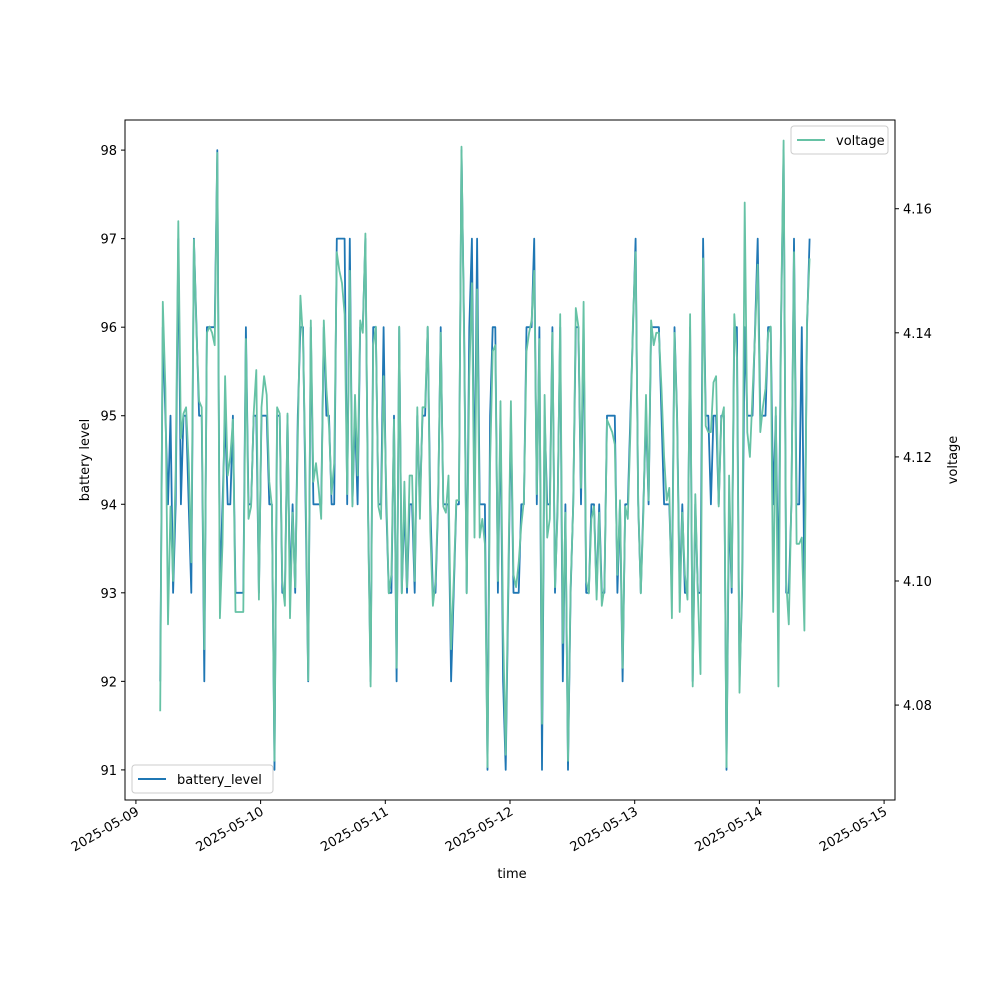 The height and width of the screenshot is (1004, 1000). I want to click on y-left-tick-label: 97, so click(108, 240).